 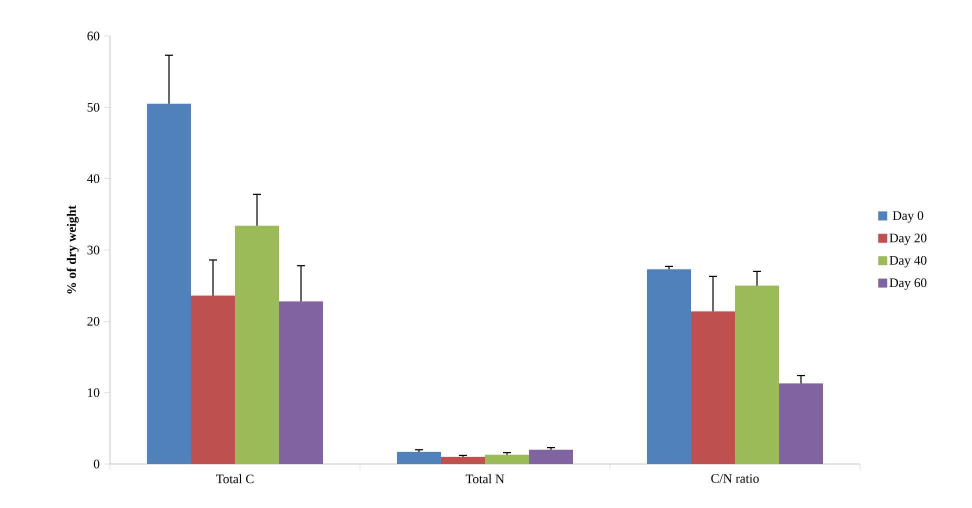 What do you see at coordinates (908, 262) in the screenshot?
I see `legend-label: Day 40` at bounding box center [908, 262].